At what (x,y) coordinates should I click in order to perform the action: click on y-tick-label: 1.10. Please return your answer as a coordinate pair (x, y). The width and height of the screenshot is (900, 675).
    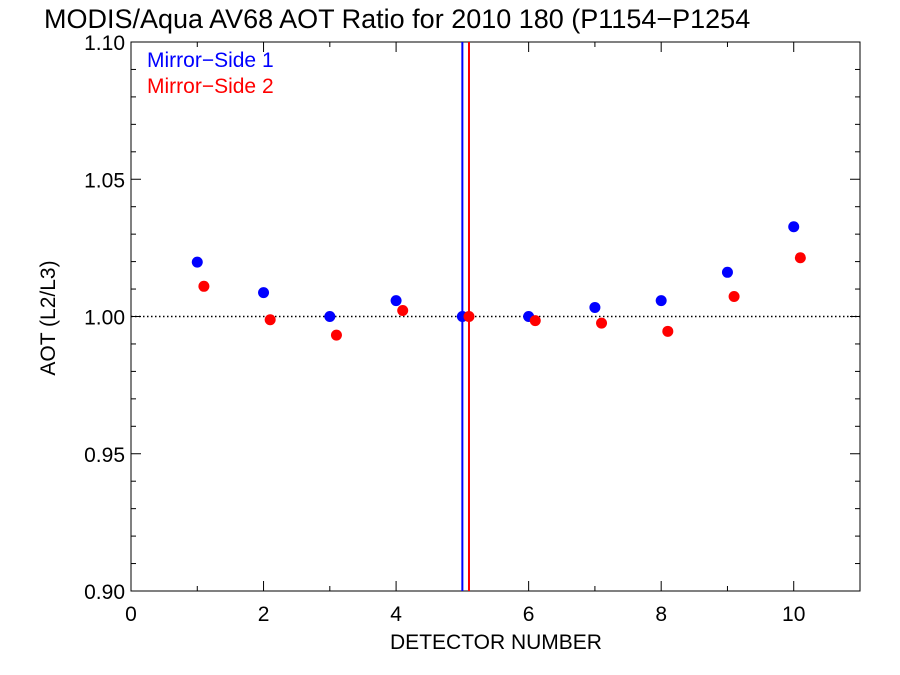
    Looking at the image, I should click on (104, 43).